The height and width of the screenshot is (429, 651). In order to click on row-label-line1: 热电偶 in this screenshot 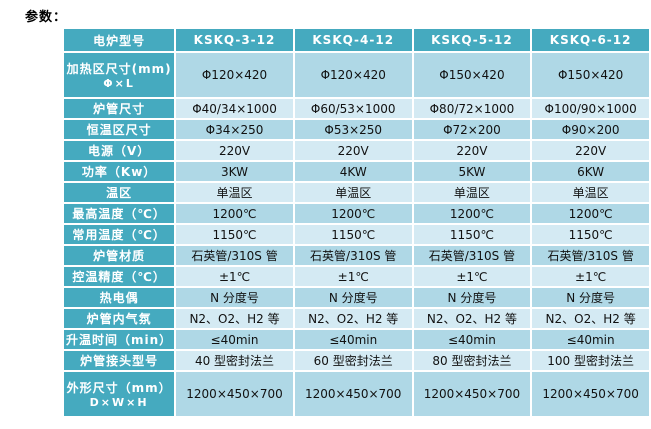, I will do `click(119, 298)`.